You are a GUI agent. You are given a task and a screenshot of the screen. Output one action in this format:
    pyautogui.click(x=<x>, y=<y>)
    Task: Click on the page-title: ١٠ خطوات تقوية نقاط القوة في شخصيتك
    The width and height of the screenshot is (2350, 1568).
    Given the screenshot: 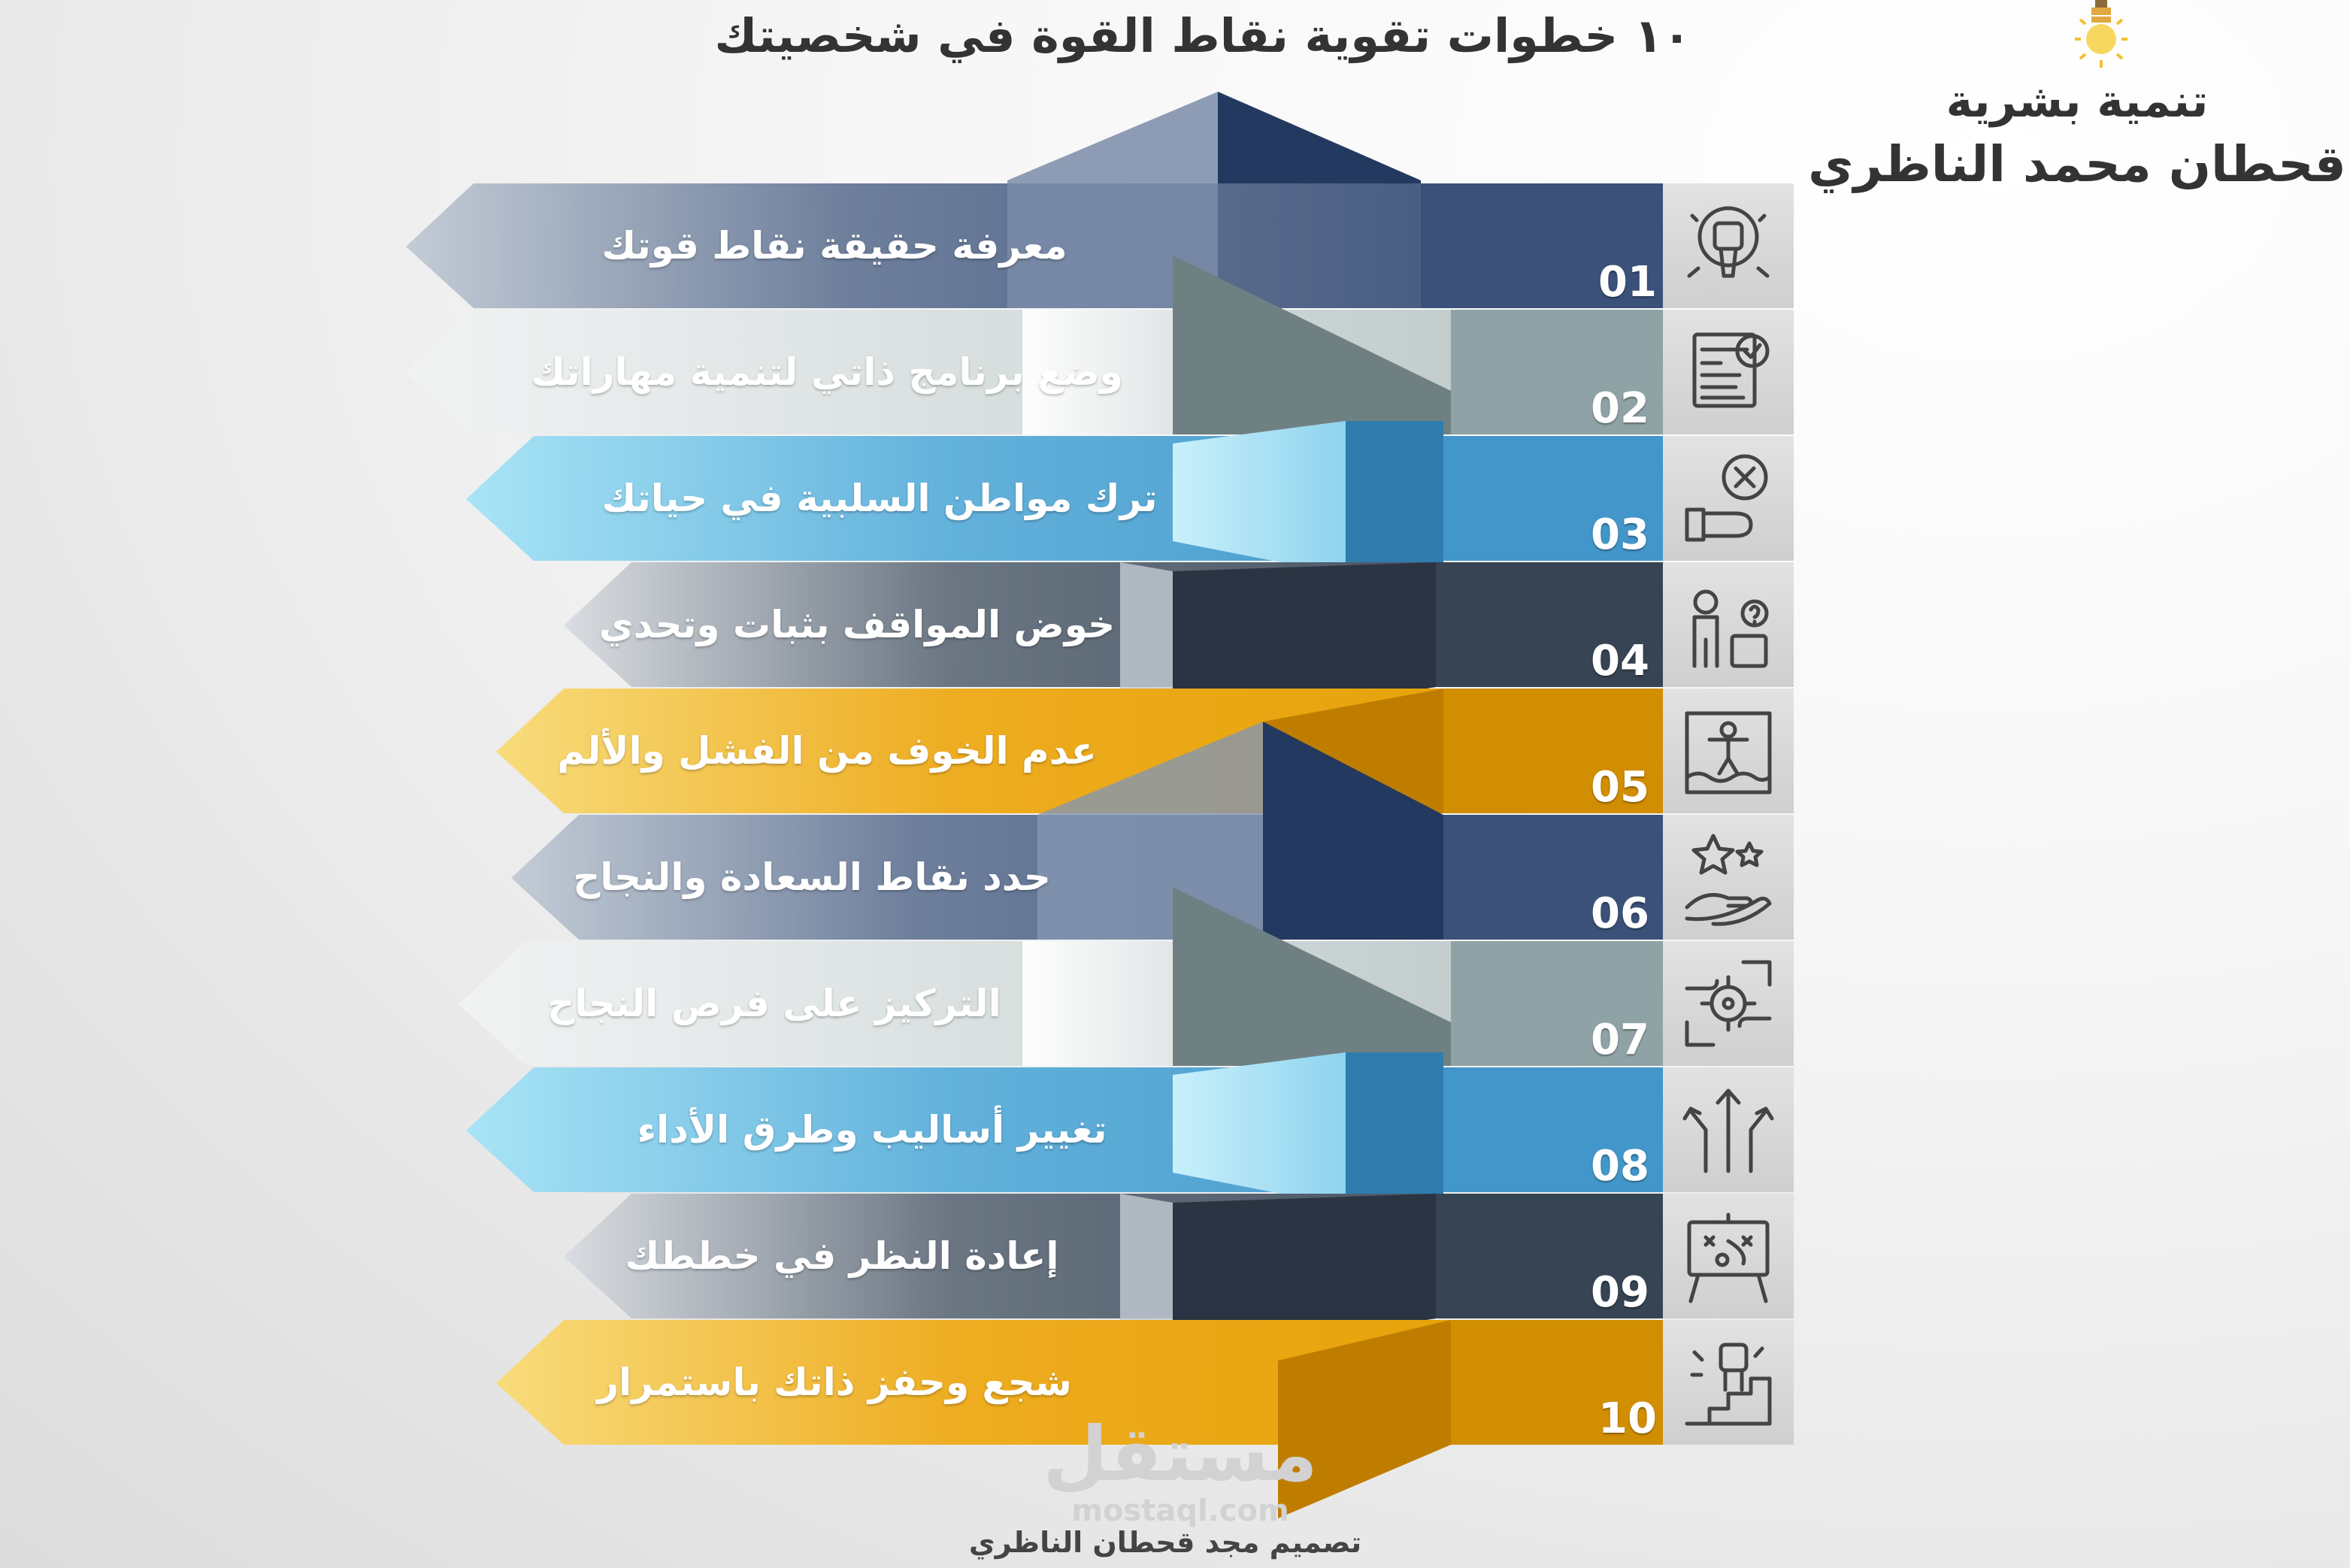 What is the action you would take?
    pyautogui.click(x=1202, y=35)
    